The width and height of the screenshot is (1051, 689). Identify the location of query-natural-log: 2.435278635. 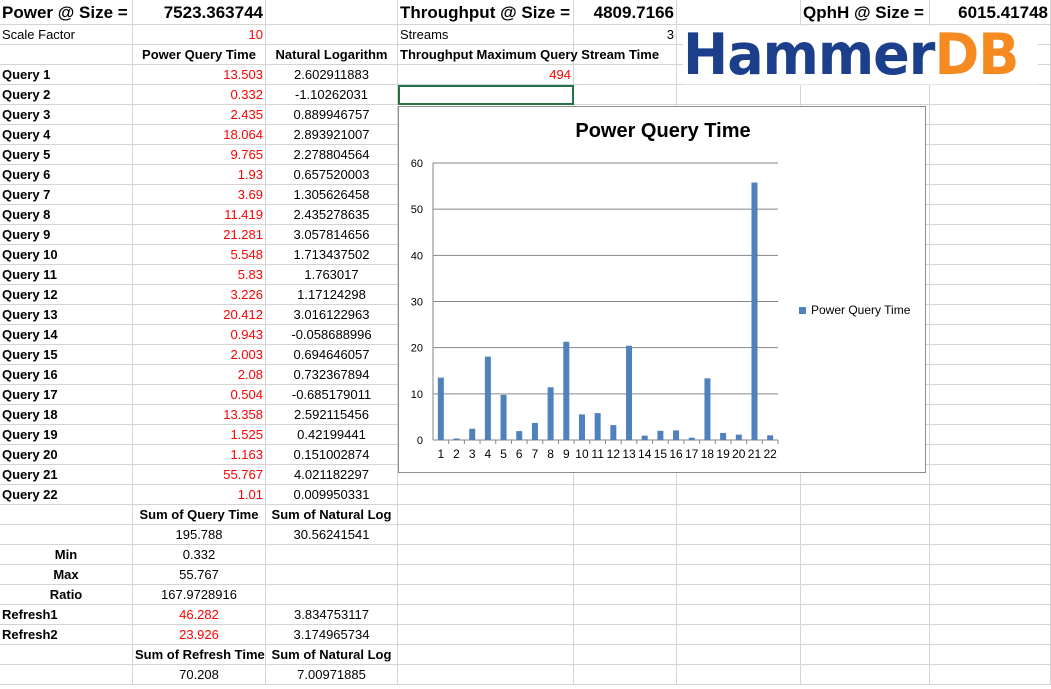
(332, 215).